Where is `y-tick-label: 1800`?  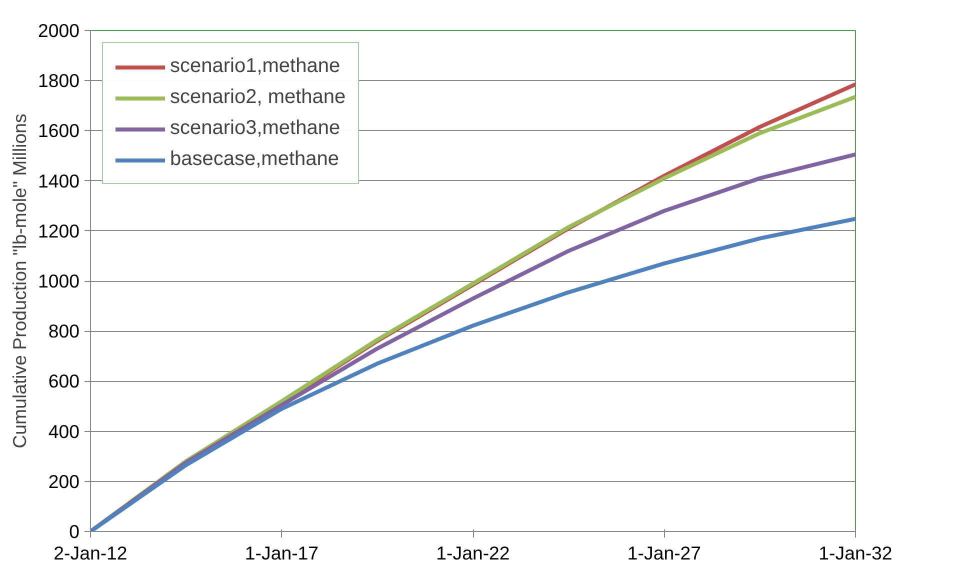 y-tick-label: 1800 is located at coordinates (59, 81).